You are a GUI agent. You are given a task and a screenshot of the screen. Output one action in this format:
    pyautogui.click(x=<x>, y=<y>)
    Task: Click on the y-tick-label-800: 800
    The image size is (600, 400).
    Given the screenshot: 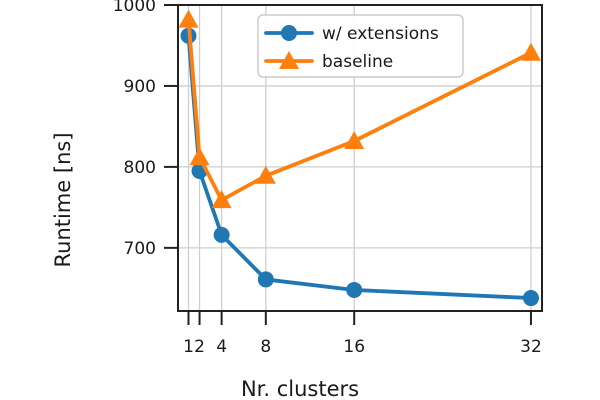 What is the action you would take?
    pyautogui.click(x=140, y=168)
    